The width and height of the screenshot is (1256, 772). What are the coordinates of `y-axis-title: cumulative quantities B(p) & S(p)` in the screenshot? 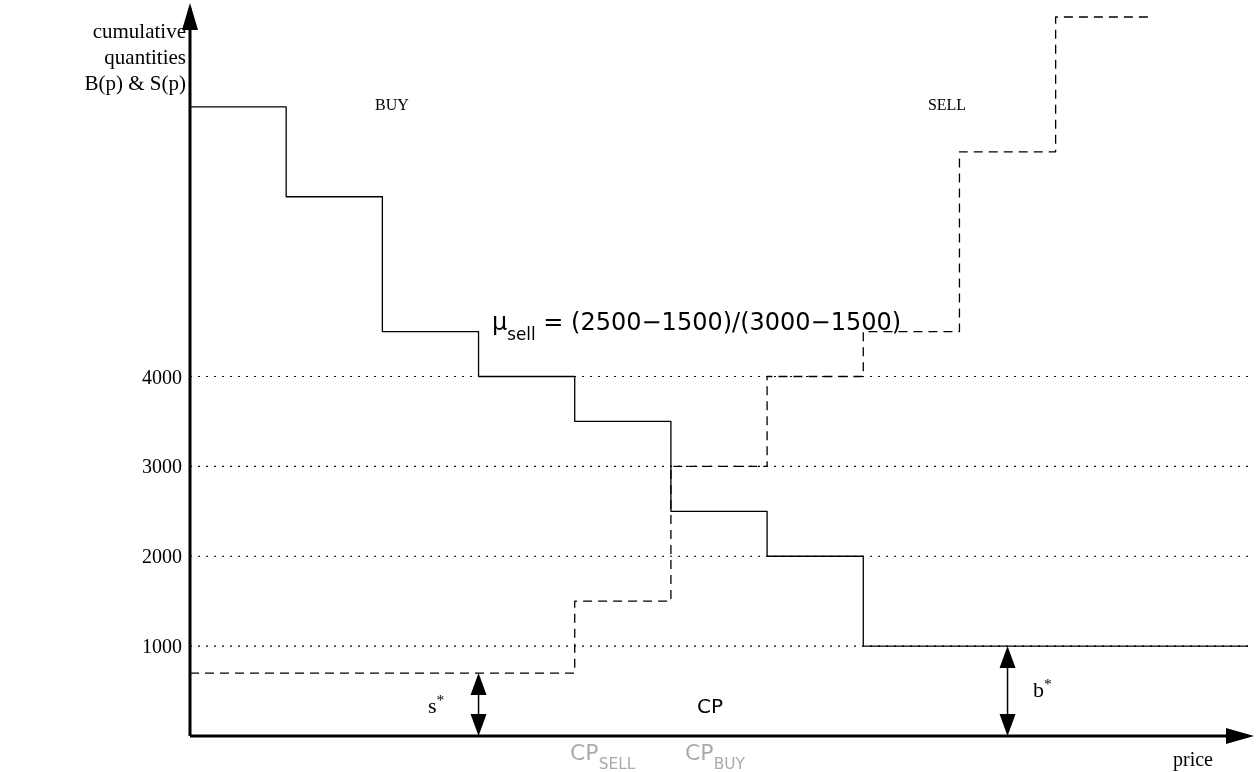 It's located at (134, 57).